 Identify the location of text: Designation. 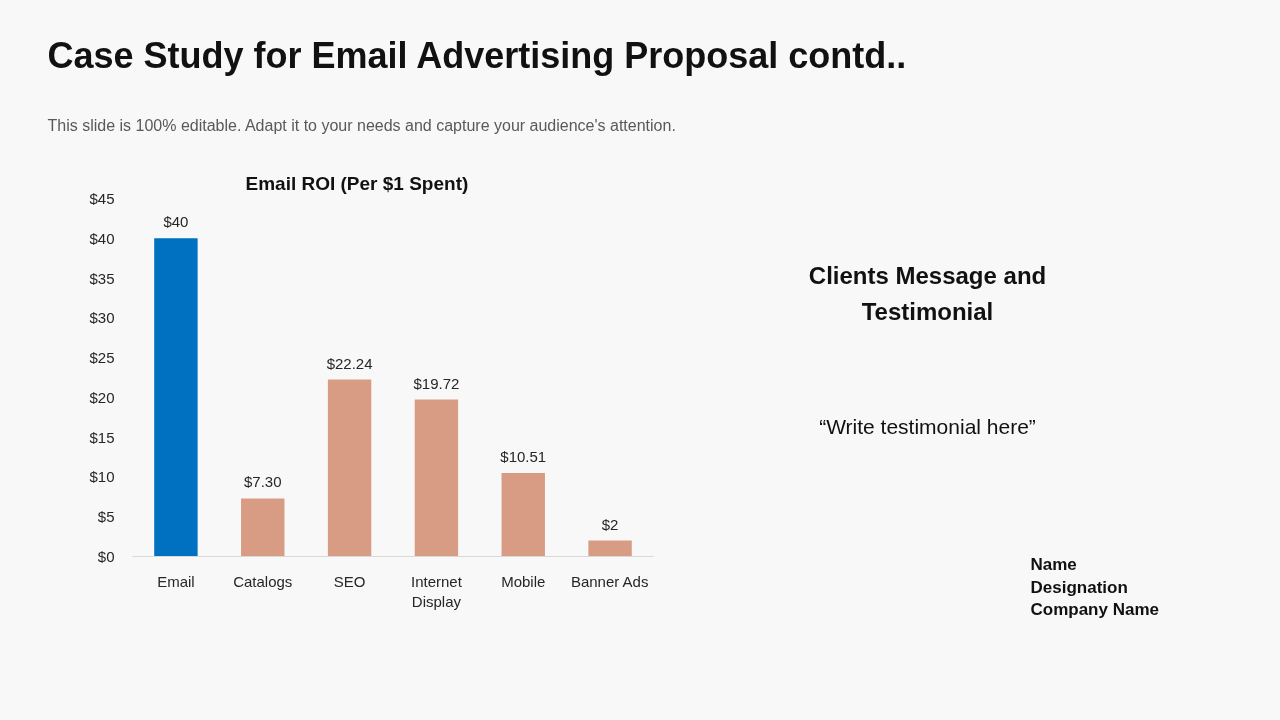
(1079, 587).